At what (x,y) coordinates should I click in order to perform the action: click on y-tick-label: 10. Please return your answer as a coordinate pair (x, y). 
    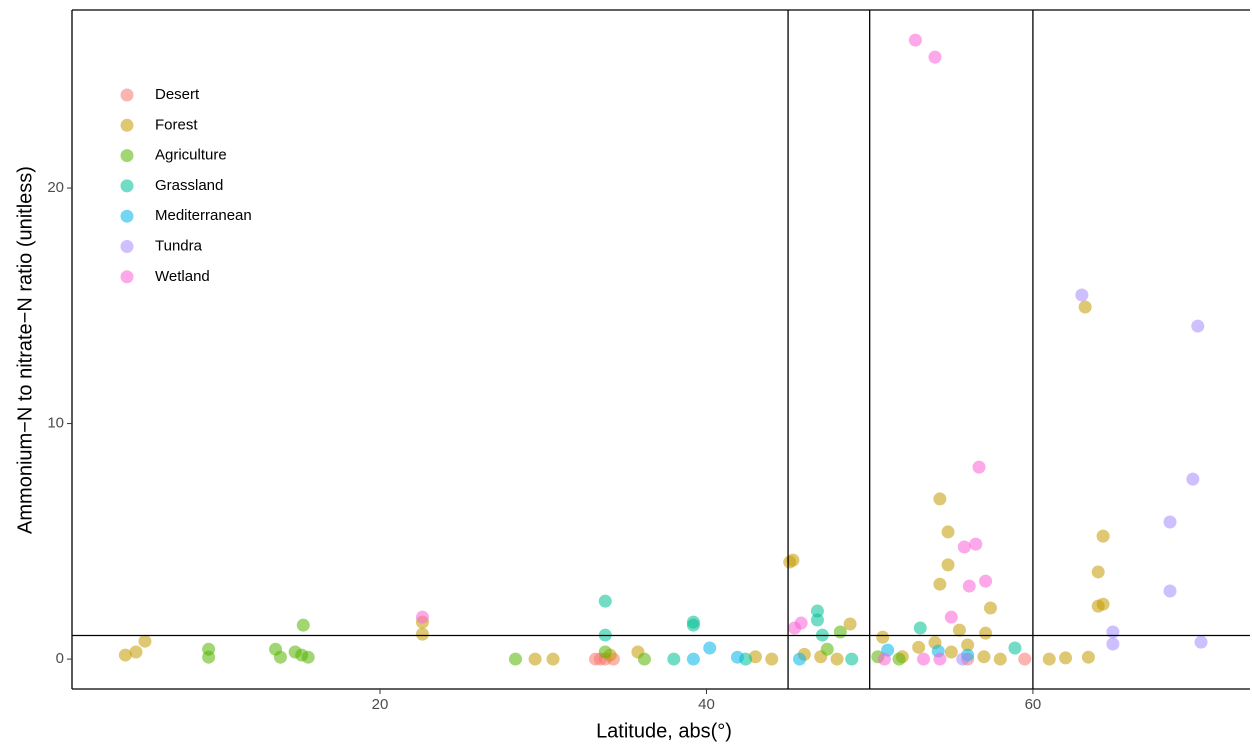
    Looking at the image, I should click on (55, 423).